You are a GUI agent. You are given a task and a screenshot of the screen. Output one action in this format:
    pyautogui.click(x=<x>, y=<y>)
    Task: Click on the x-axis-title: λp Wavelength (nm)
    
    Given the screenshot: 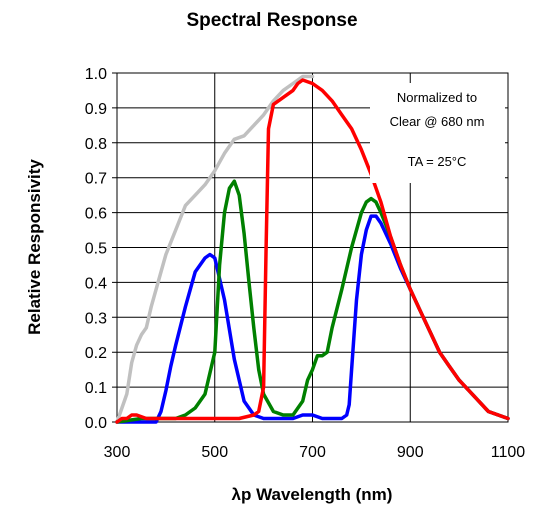 What is the action you would take?
    pyautogui.click(x=312, y=494)
    